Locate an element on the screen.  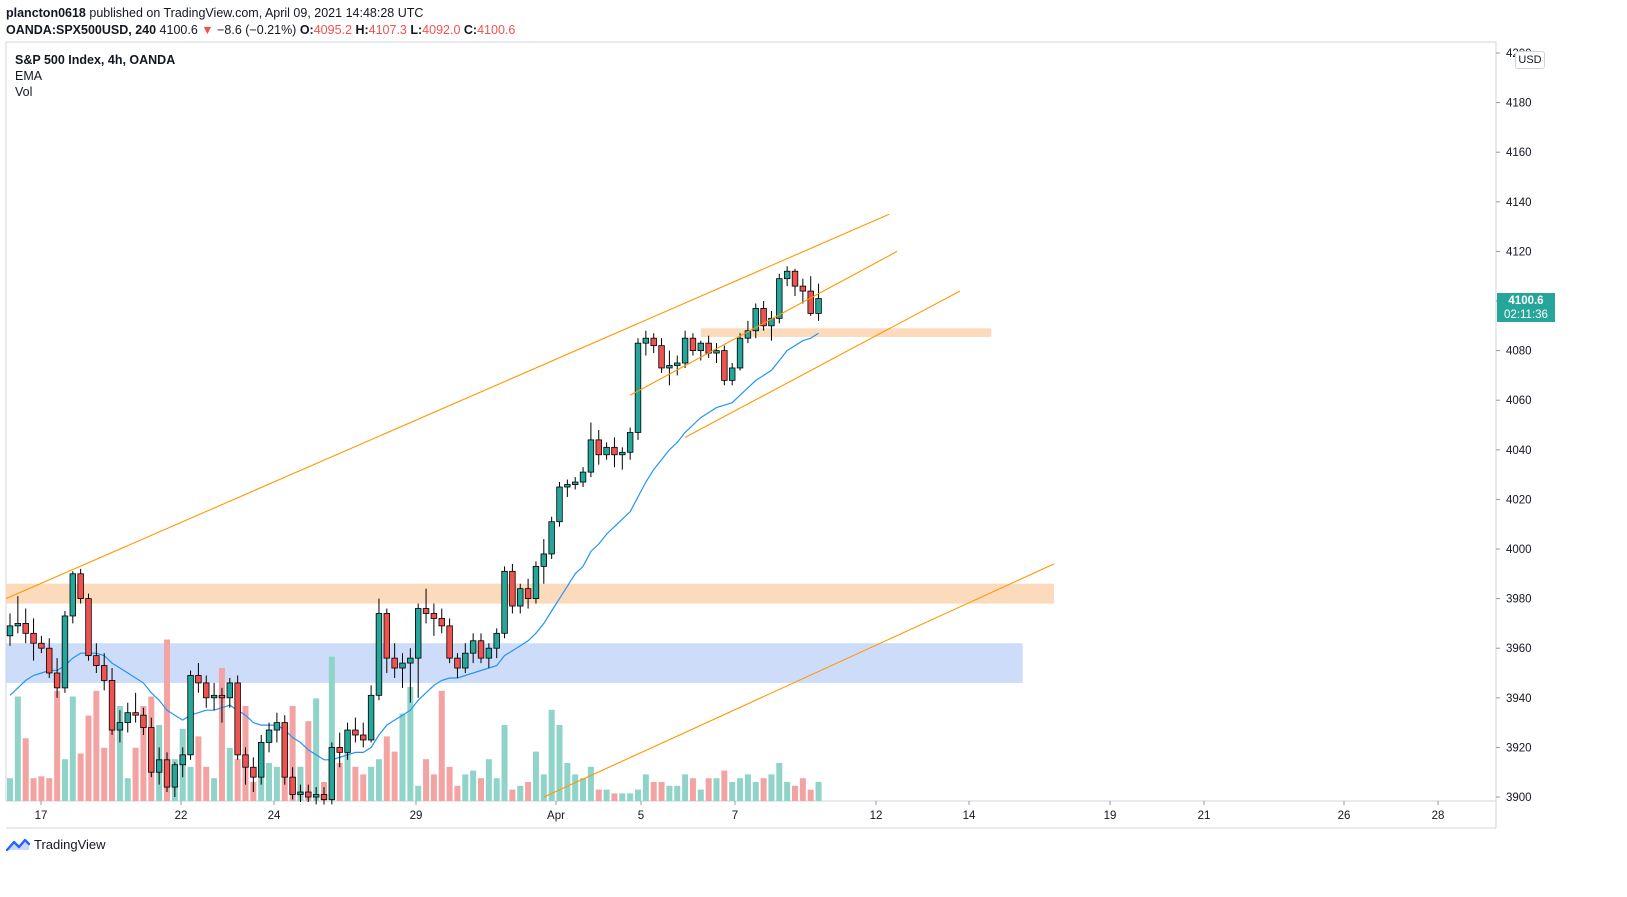
resistance-zone is located at coordinates (846, 332).